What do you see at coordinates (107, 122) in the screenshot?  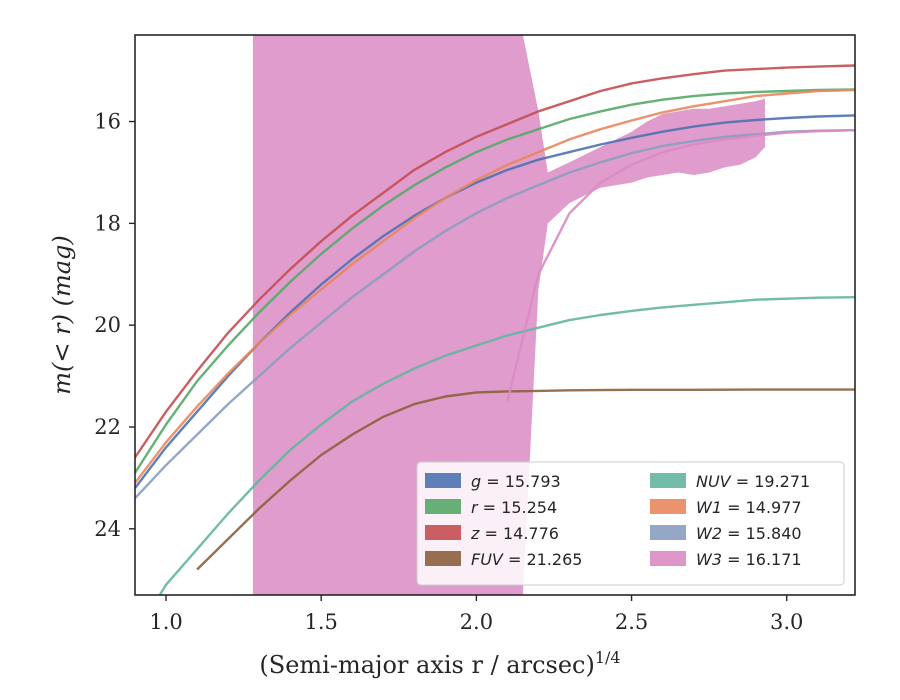 I see `y-tick-label: 16` at bounding box center [107, 122].